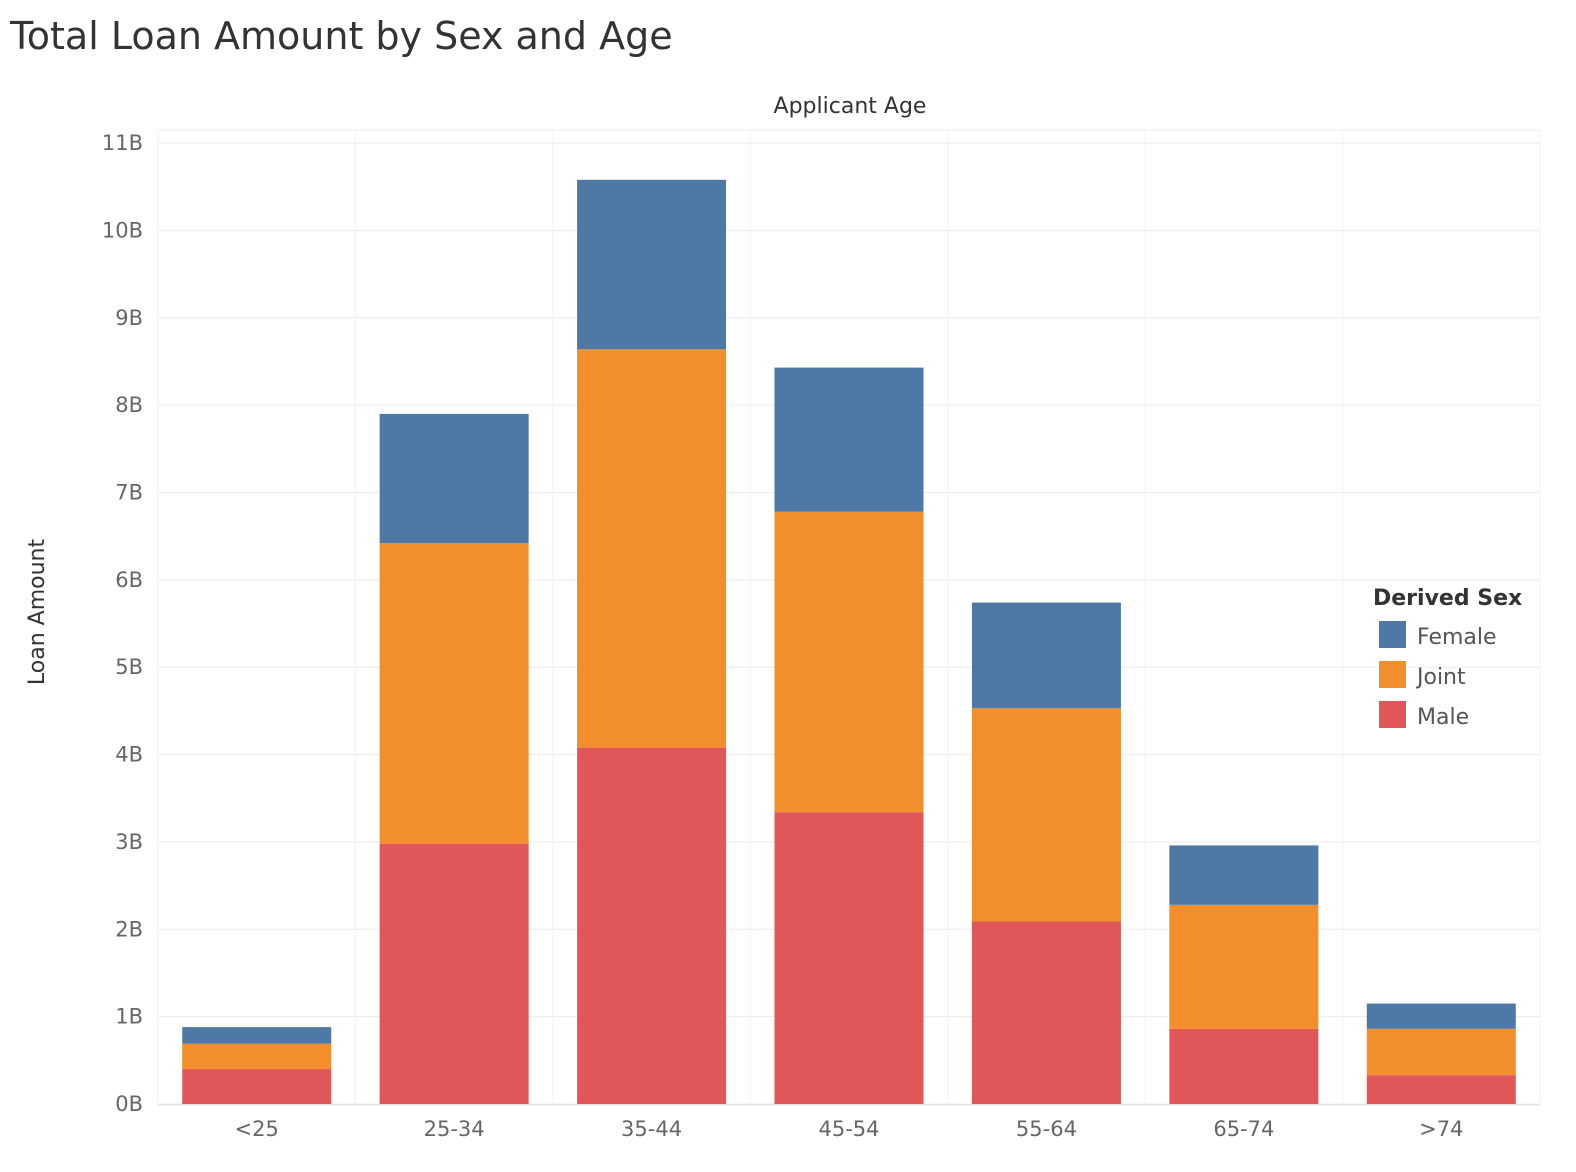  I want to click on legend-label-female: Female, so click(1457, 637).